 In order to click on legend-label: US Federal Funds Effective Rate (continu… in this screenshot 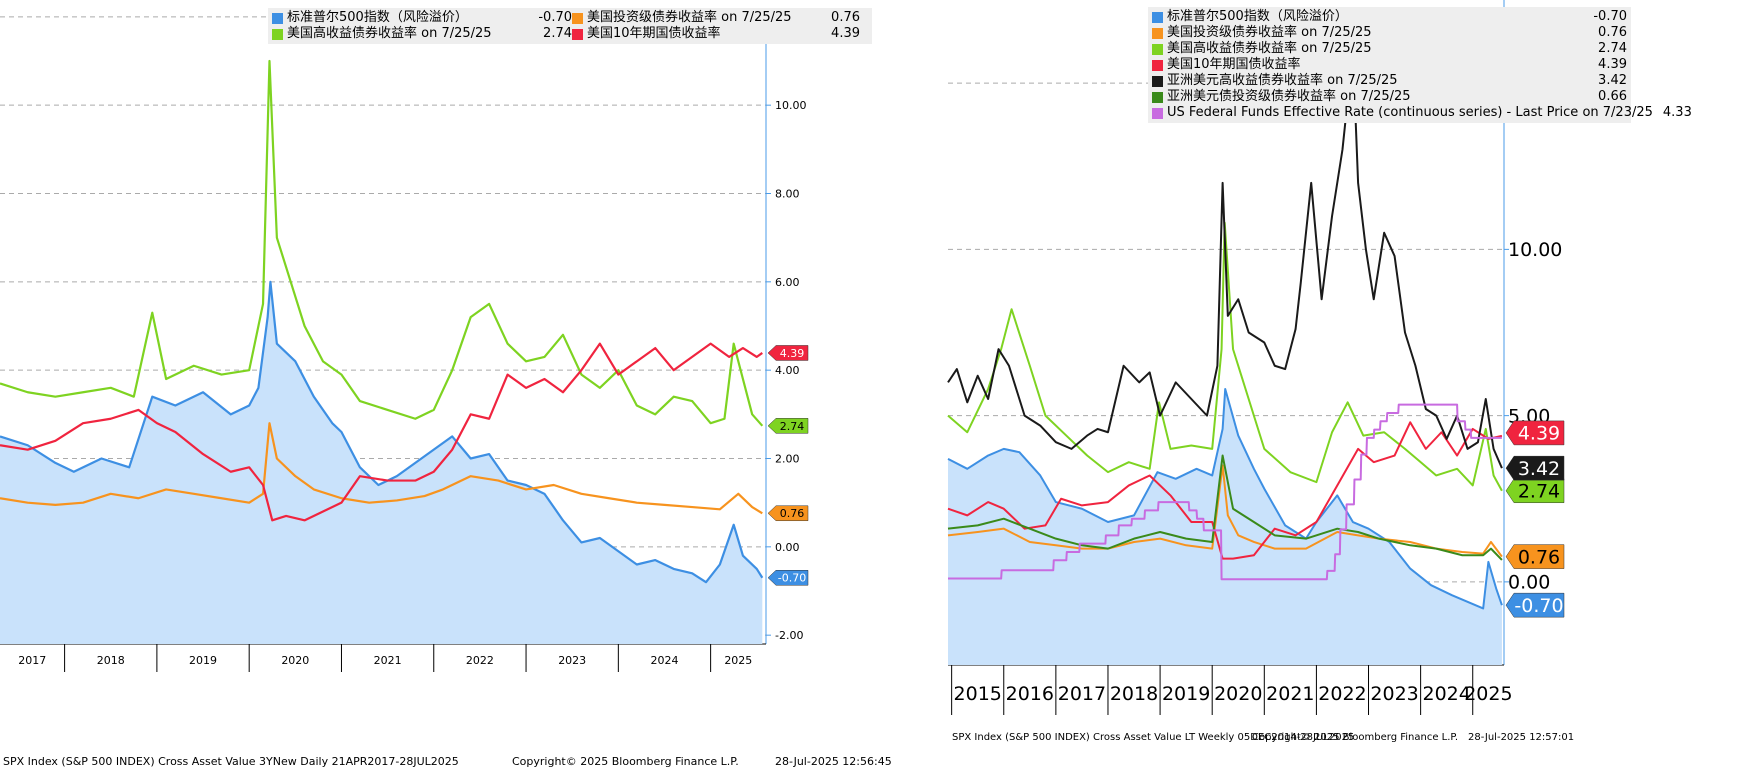, I will do `click(1410, 112)`.